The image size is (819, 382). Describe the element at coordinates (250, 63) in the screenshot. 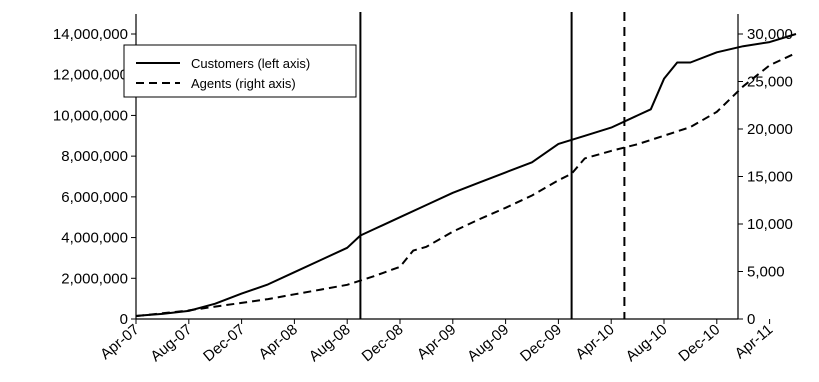

I see `legend-label-customers: Customers (left axis)` at that location.